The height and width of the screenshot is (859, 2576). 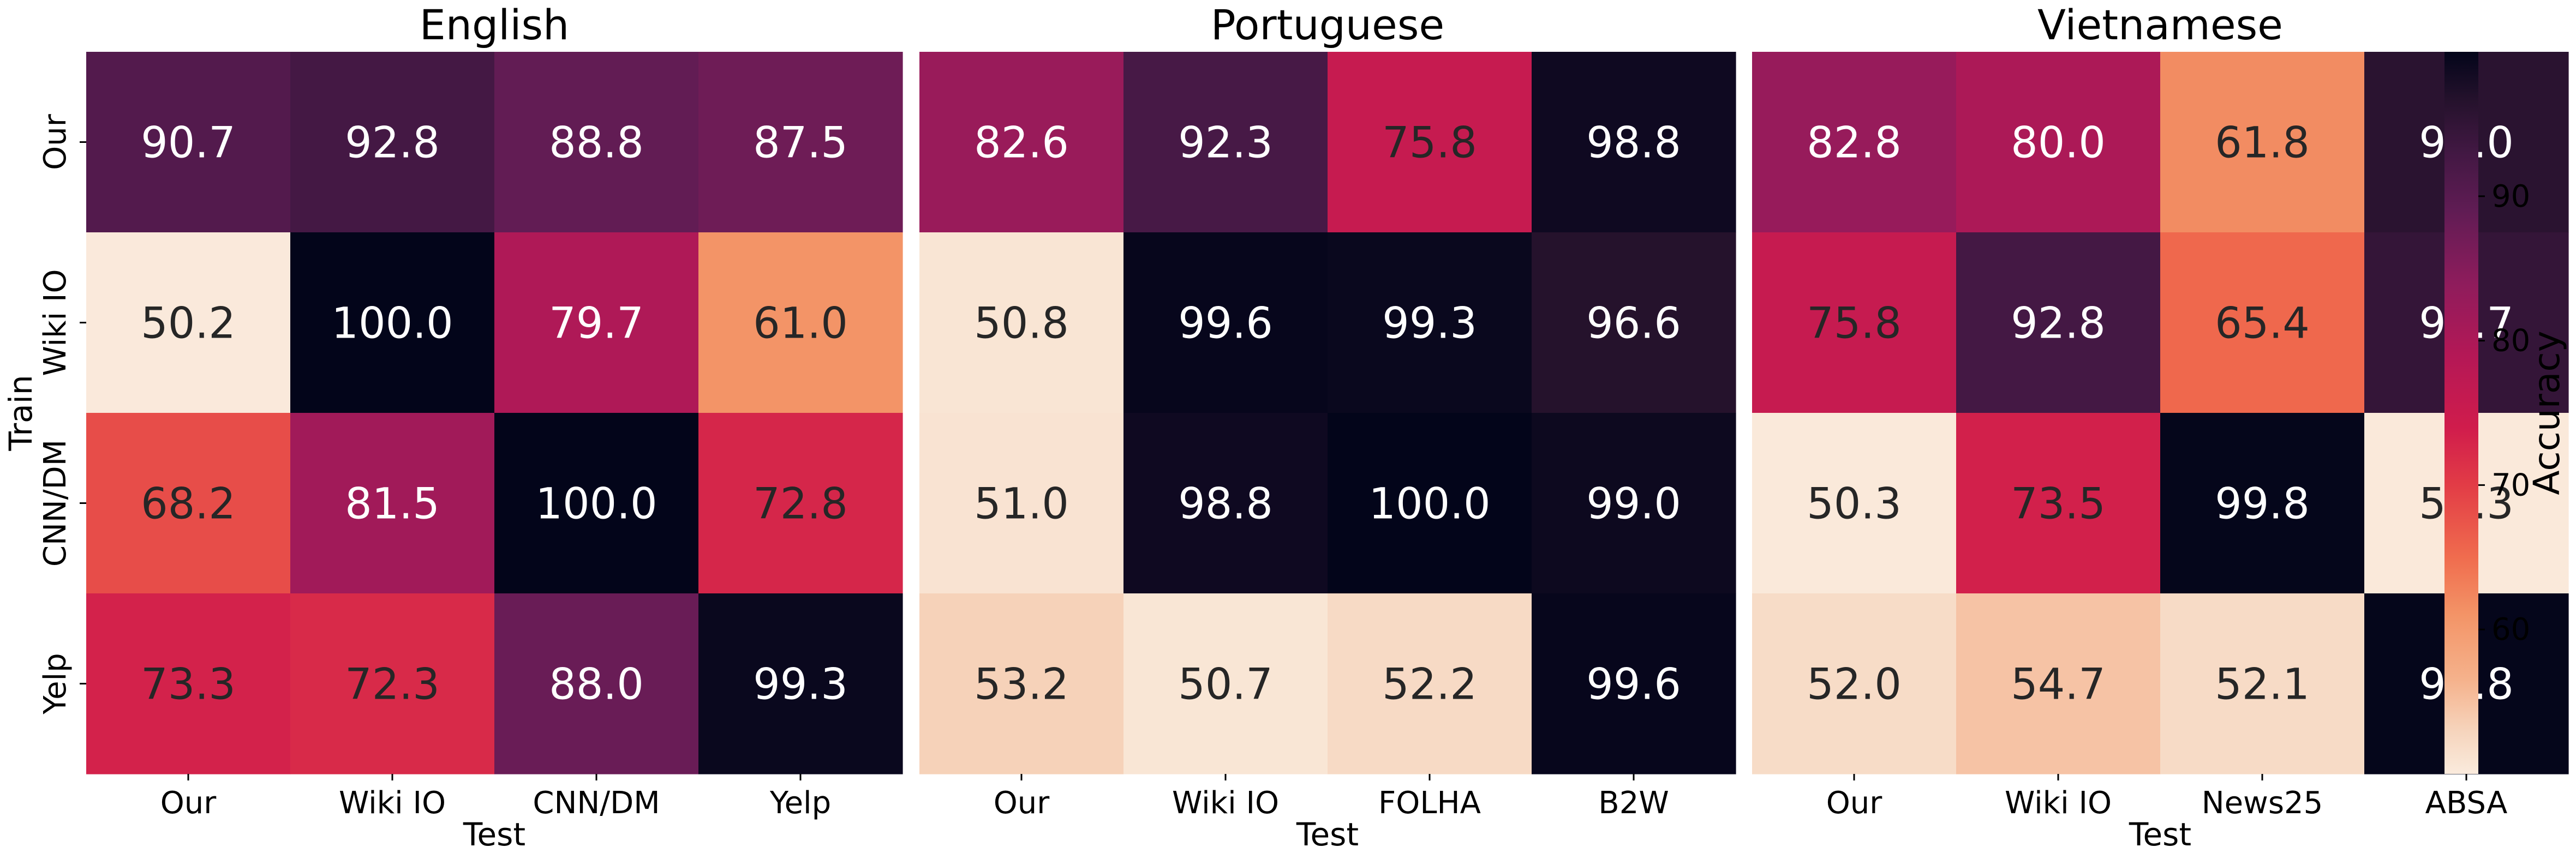 What do you see at coordinates (2466, 803) in the screenshot?
I see `x-tick-label: ABSA` at bounding box center [2466, 803].